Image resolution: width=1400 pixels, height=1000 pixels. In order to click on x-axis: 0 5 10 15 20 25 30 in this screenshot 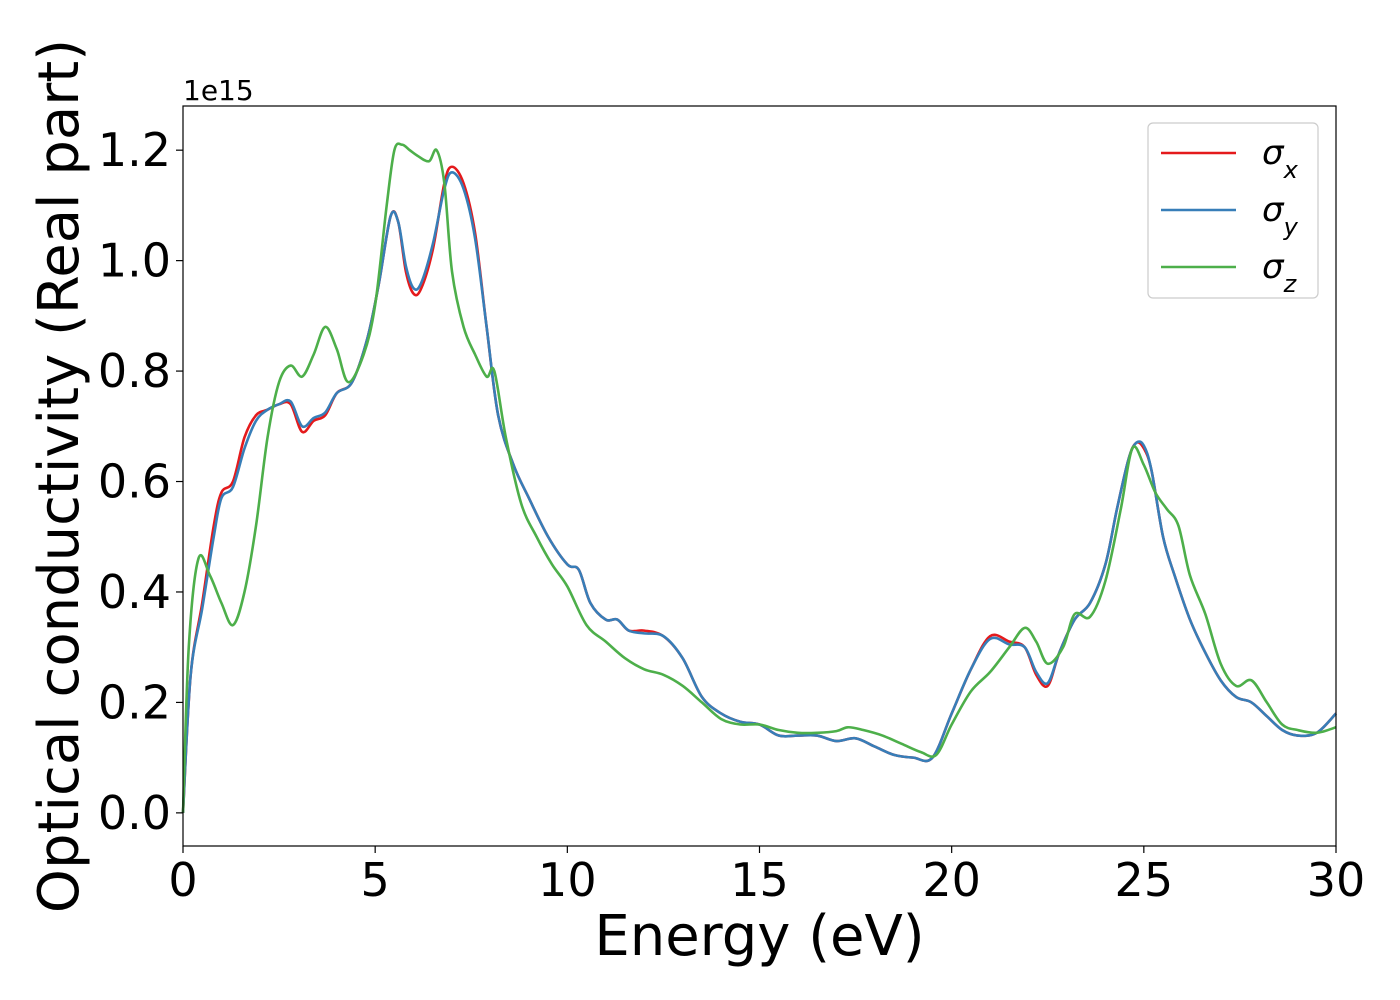, I will do `click(766, 876)`.